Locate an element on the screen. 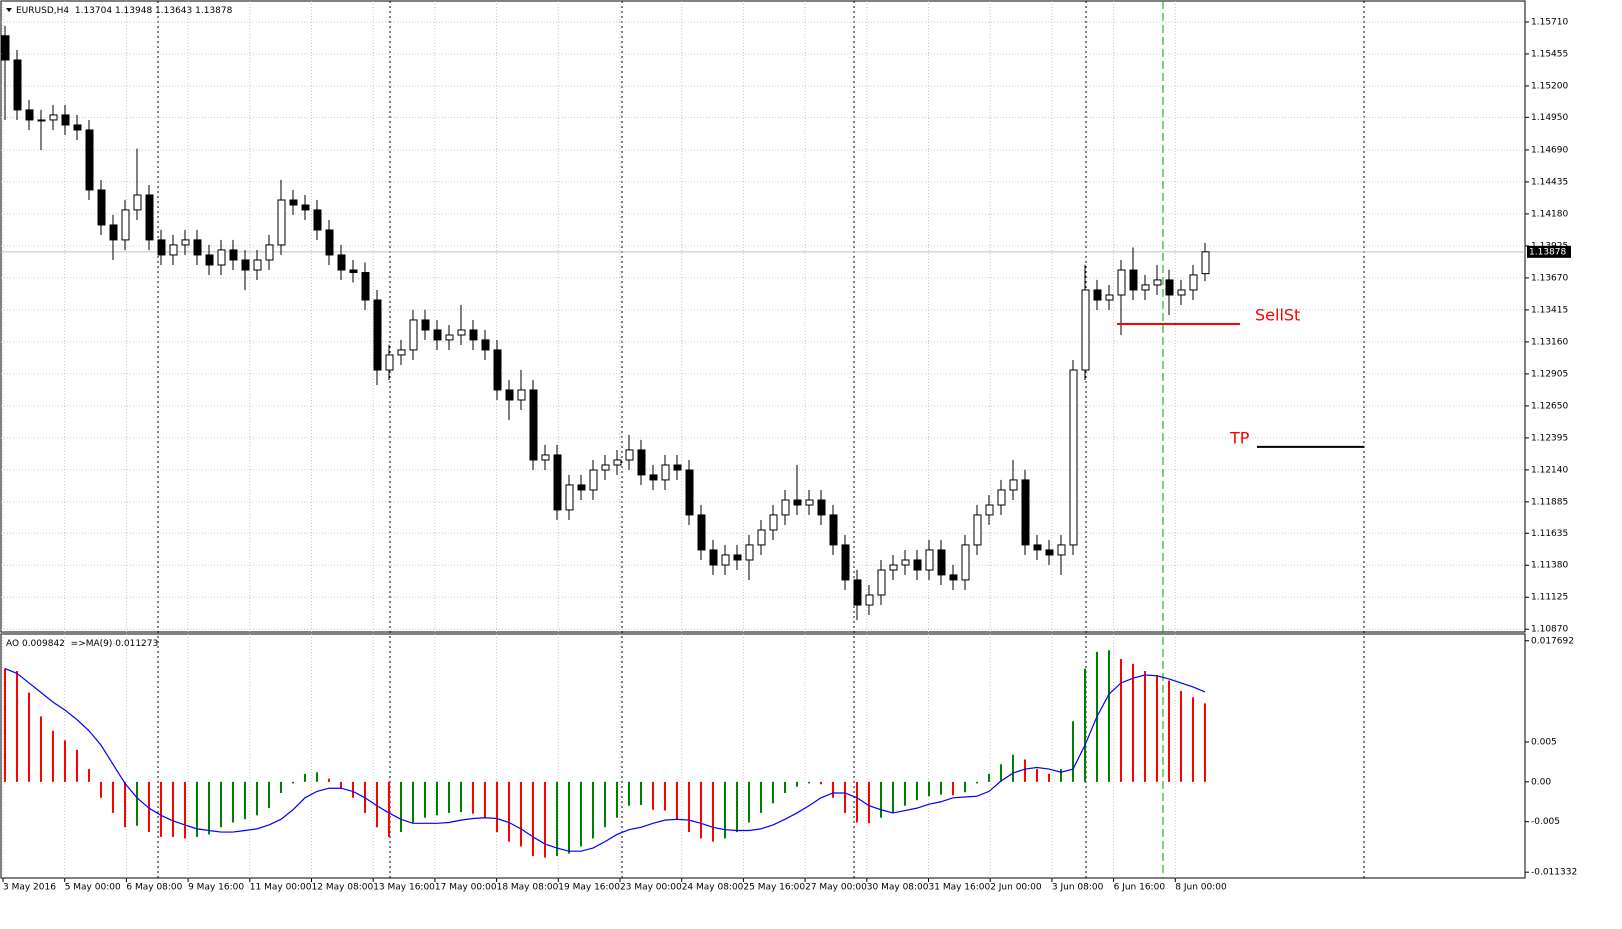 The image size is (1622, 929). y-tick-label: 1.14950 is located at coordinates (1549, 118).